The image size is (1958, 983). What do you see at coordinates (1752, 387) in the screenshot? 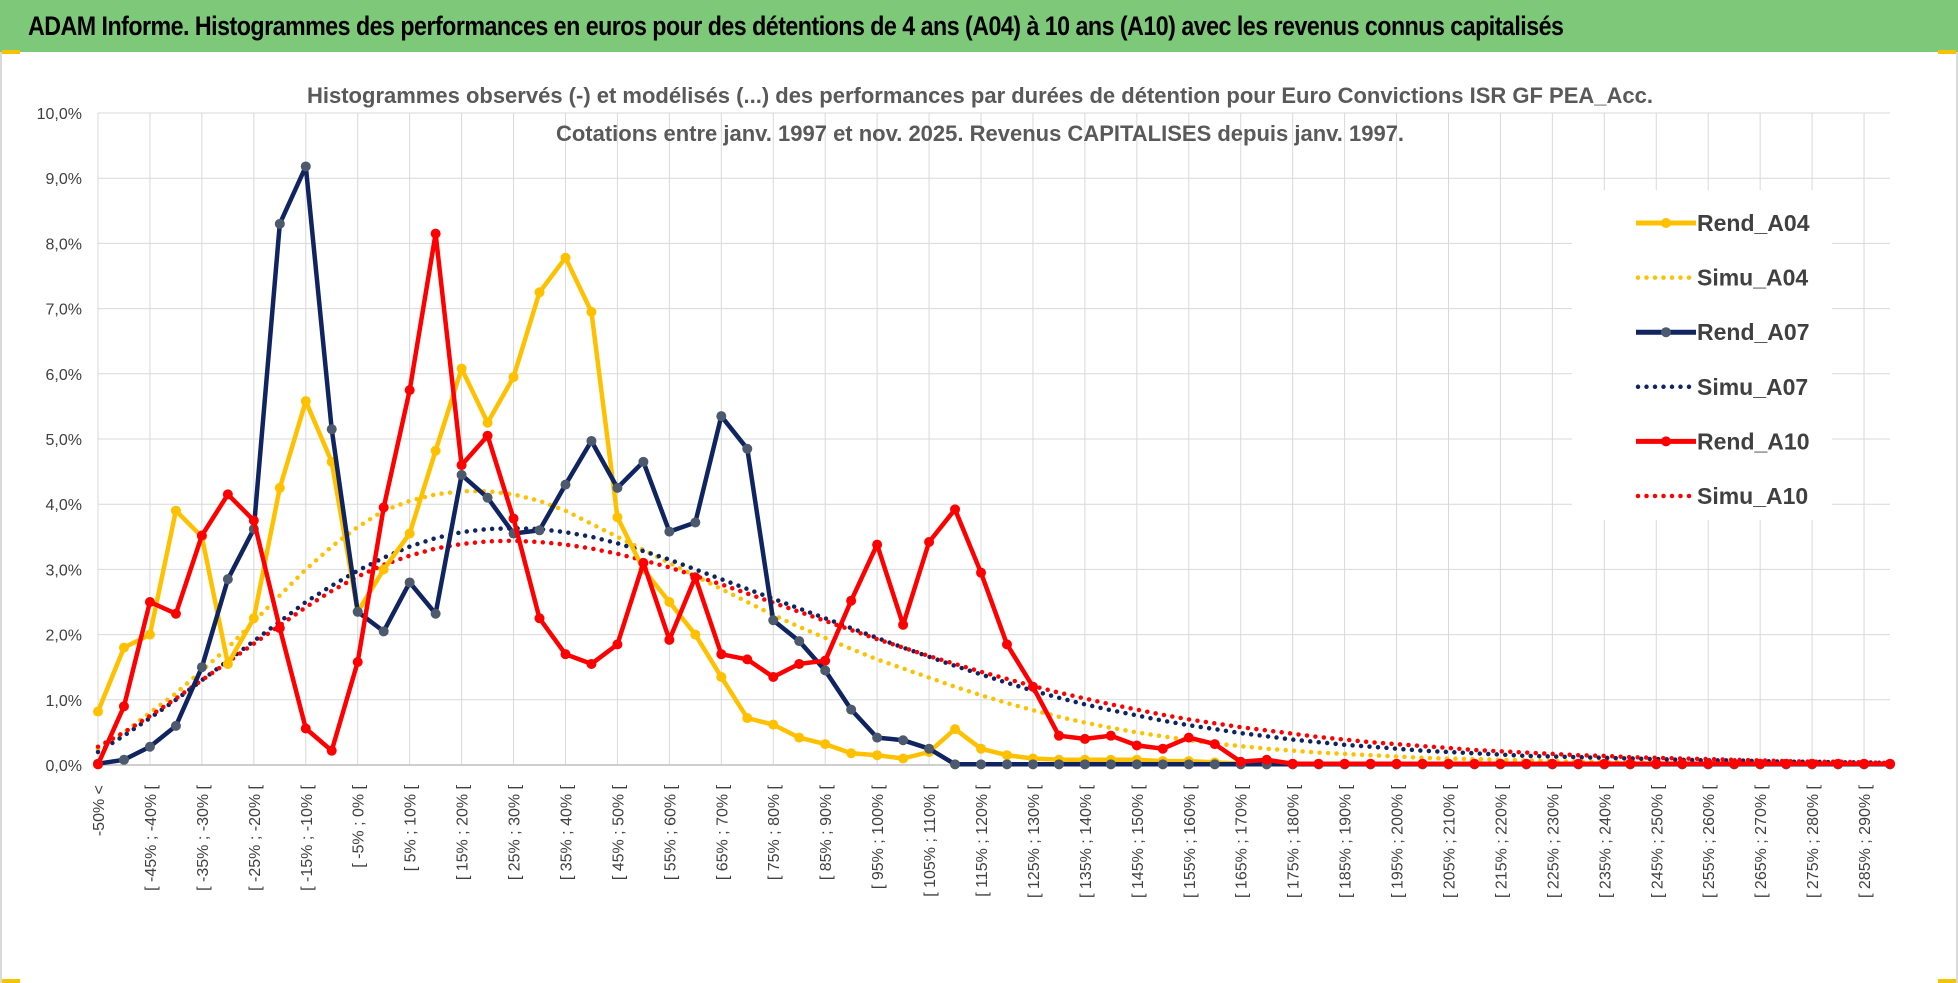
I see `legend-label-simu-a07: Simu_A07` at bounding box center [1752, 387].